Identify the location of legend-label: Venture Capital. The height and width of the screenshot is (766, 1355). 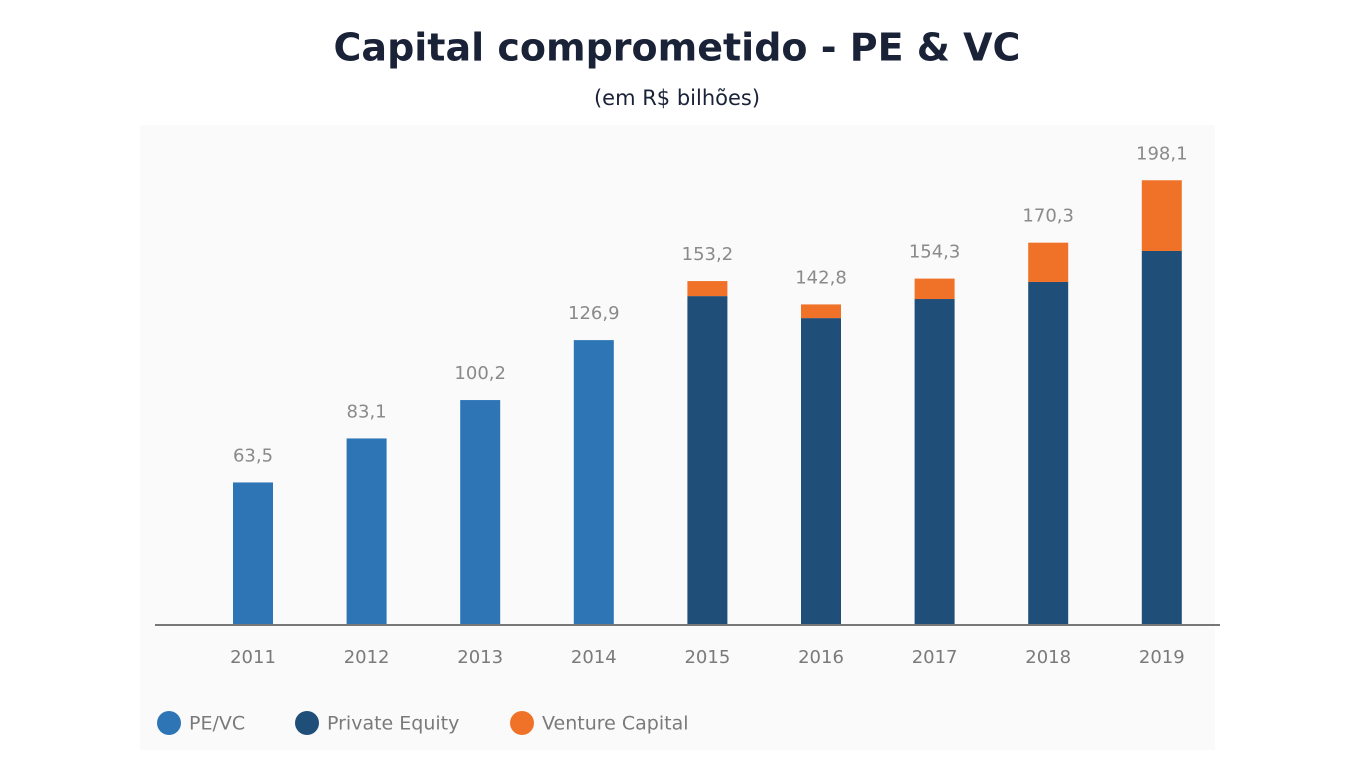
(615, 724).